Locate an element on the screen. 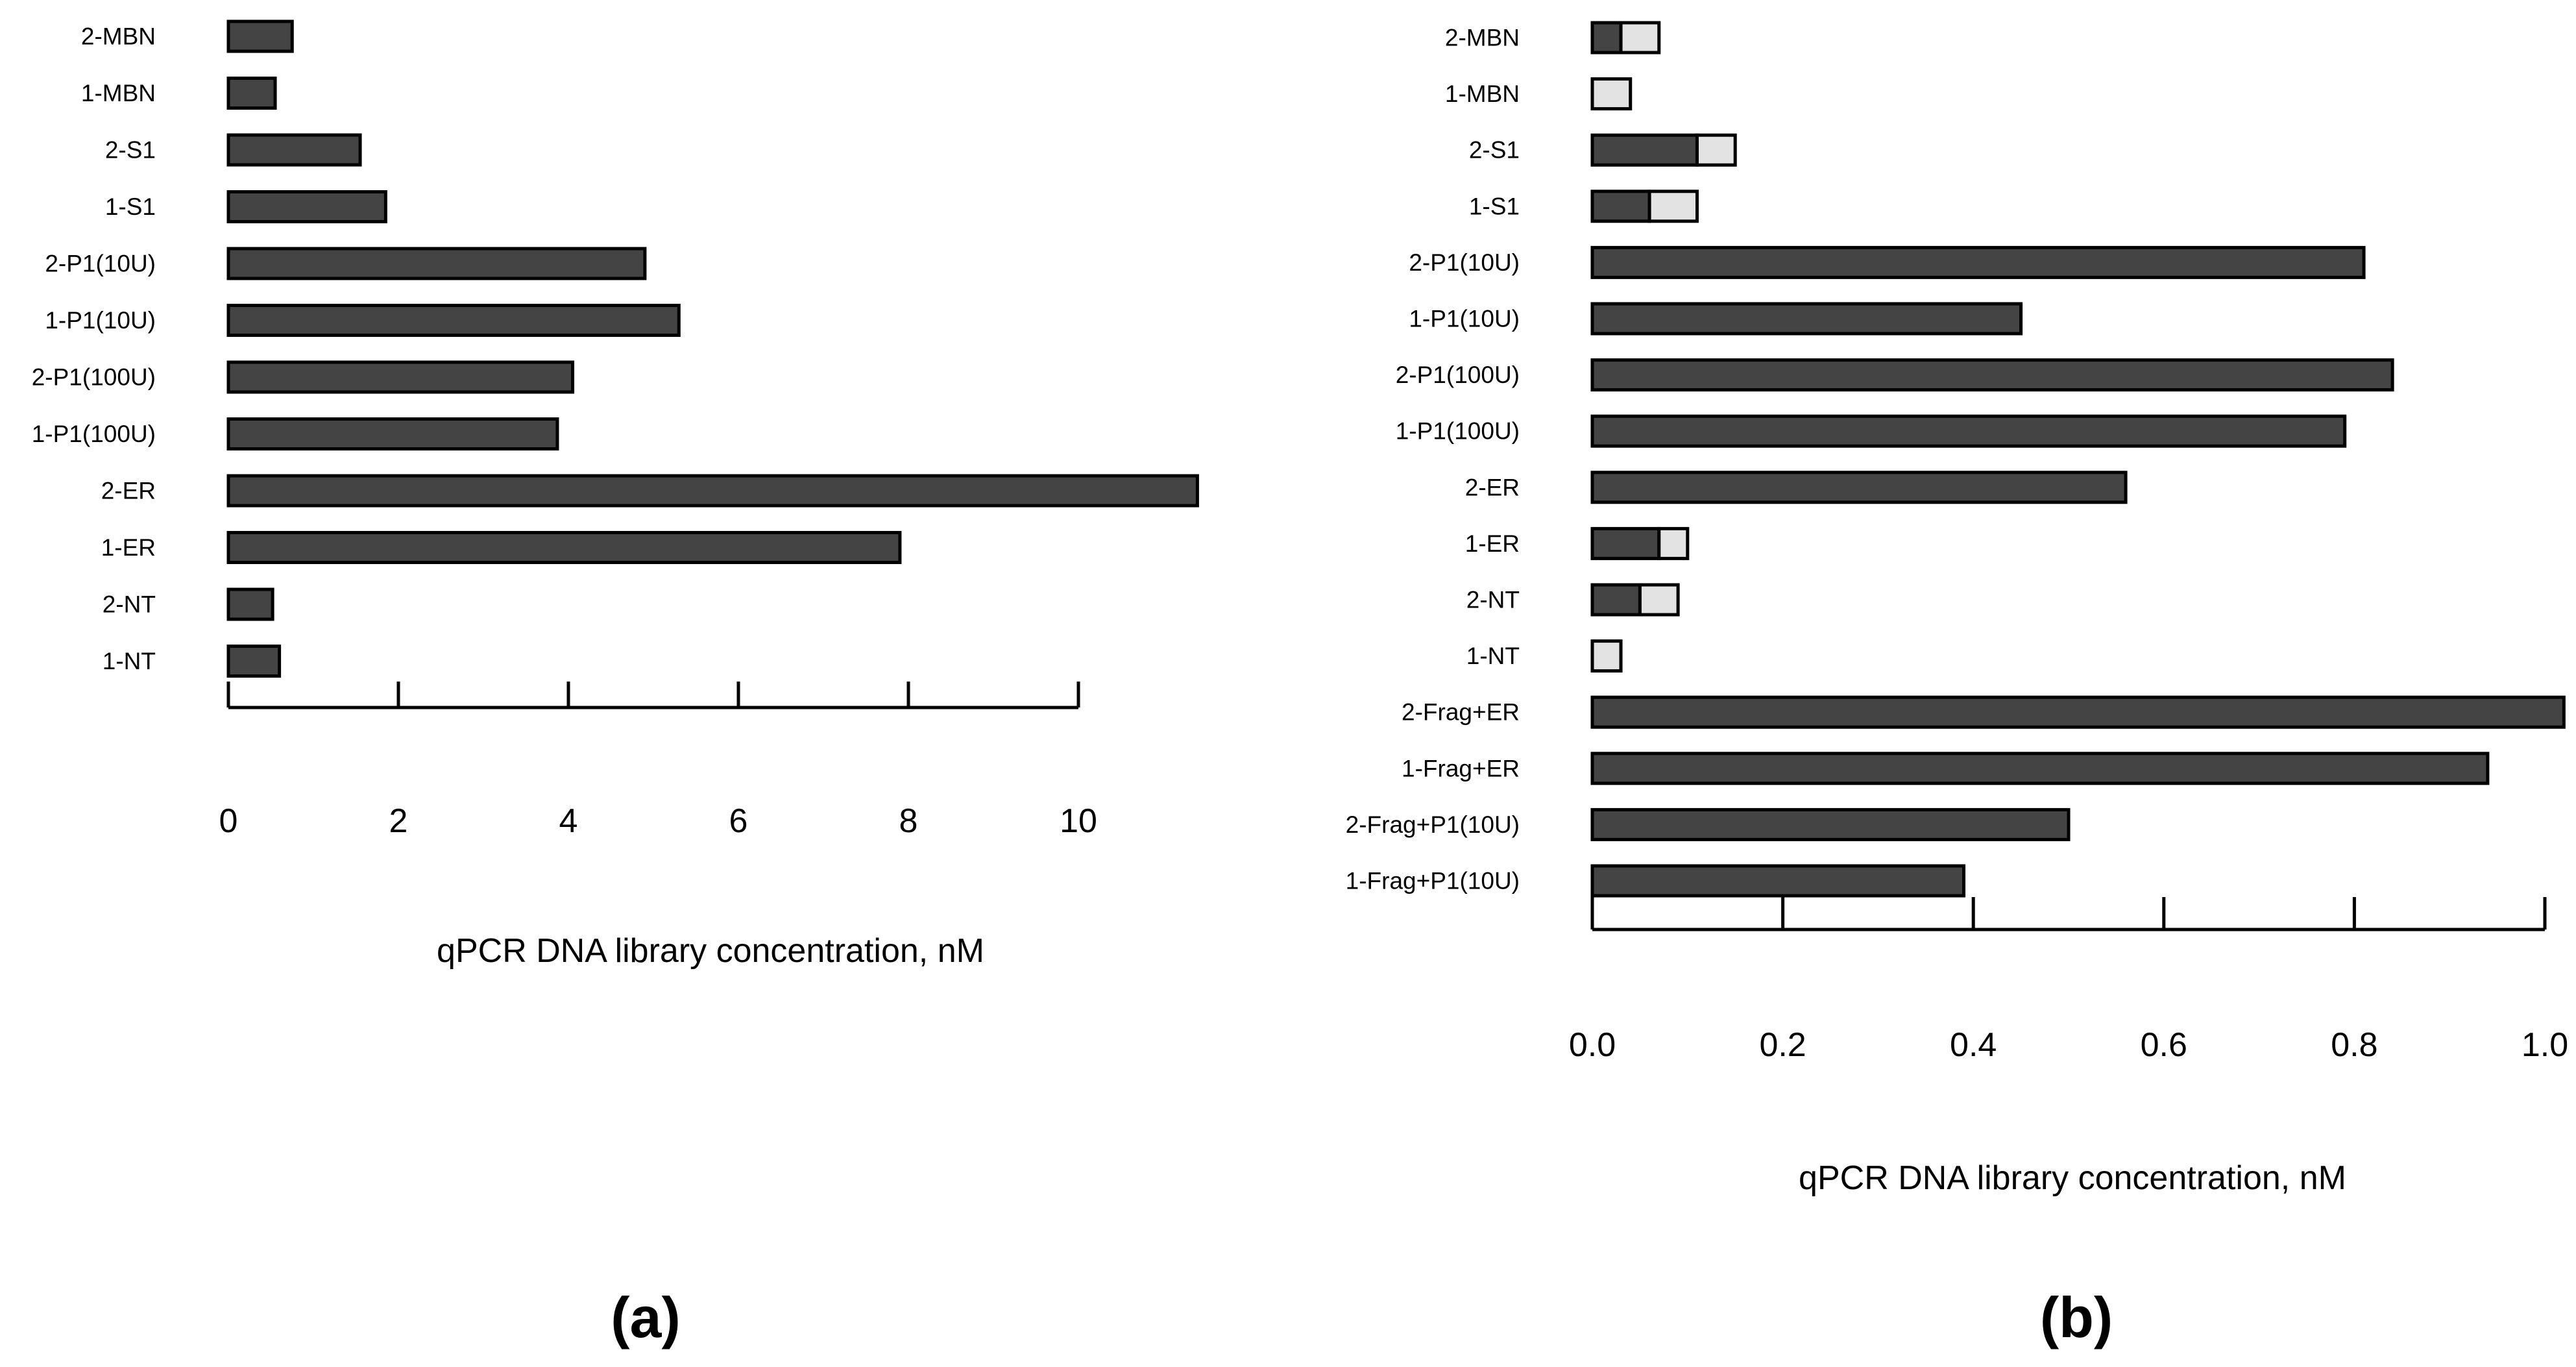 The width and height of the screenshot is (2576, 1367). panel-label: (b) is located at coordinates (2076, 1317).